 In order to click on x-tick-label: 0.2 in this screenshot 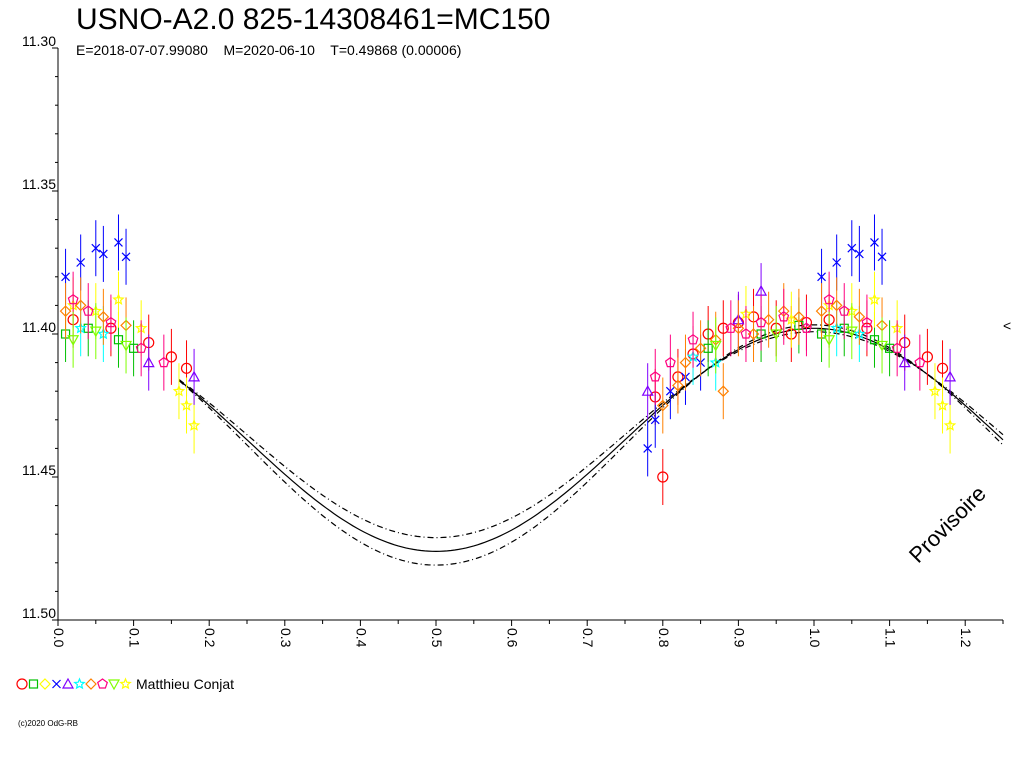, I will do `click(210, 638)`.